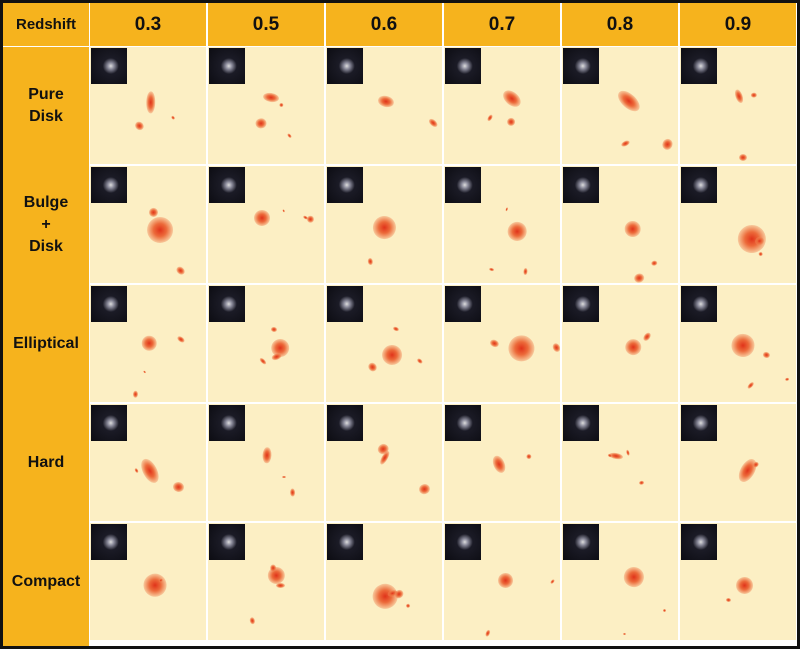  I want to click on column-header: 0.7, so click(502, 24).